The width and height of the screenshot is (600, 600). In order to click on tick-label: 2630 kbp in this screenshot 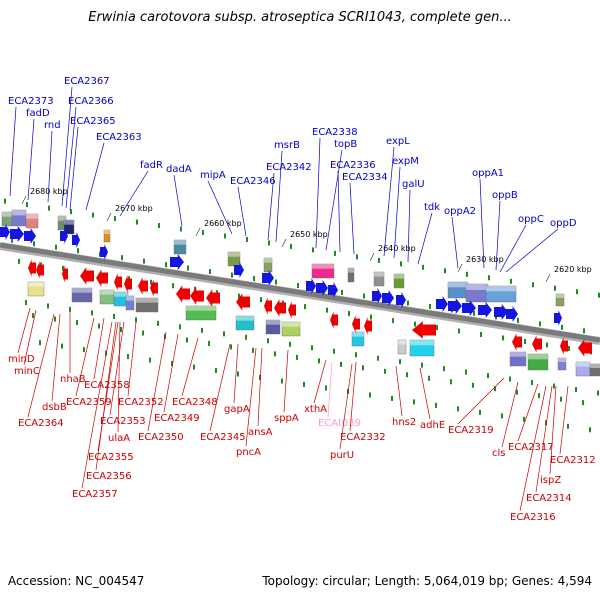, I will do `click(485, 259)`.